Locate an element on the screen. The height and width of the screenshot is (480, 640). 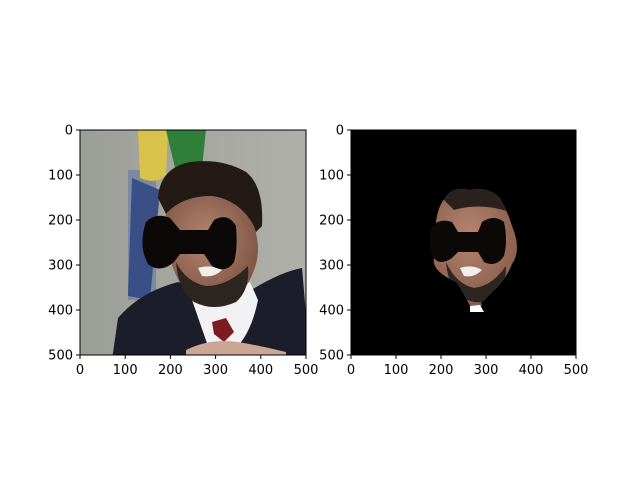
x-axis-left: 0 100 200 300 400 500 is located at coordinates (197, 366).